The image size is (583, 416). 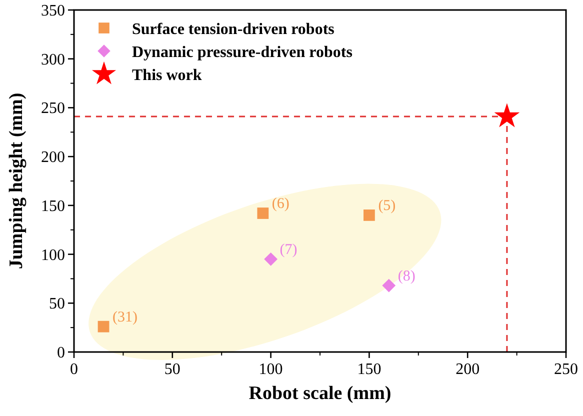 I want to click on y-tick-label: 100, so click(x=53, y=255).